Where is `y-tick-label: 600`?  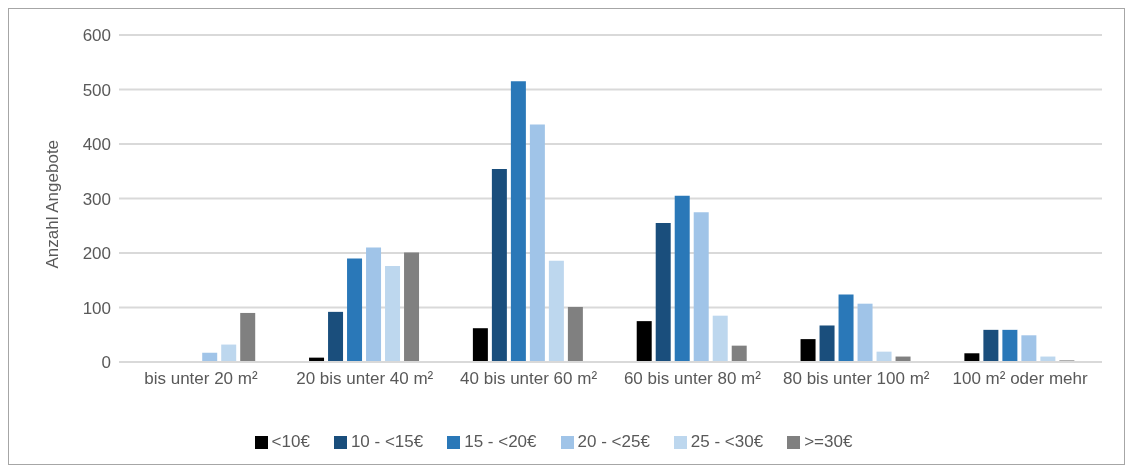
y-tick-label: 600 is located at coordinates (96, 36).